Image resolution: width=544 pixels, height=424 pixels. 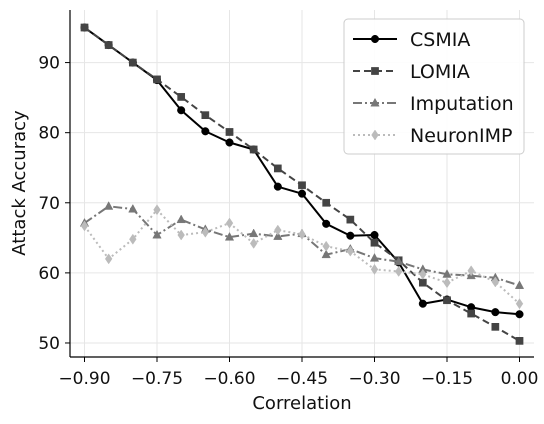 What do you see at coordinates (229, 379) in the screenshot?
I see `x-tick-label: −0.60` at bounding box center [229, 379].